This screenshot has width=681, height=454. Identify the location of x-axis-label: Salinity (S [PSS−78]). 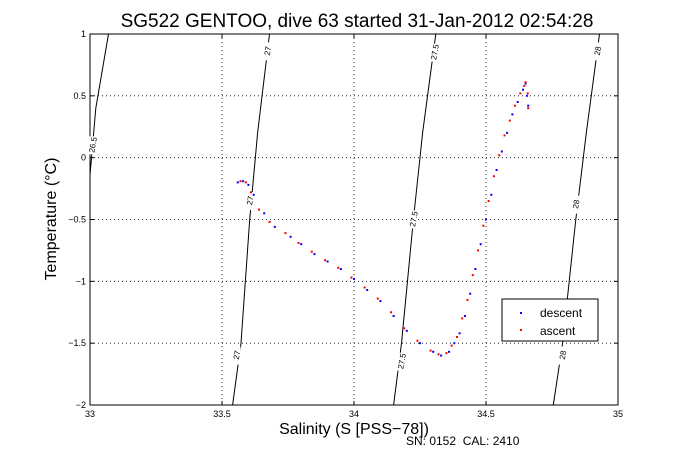
(354, 429).